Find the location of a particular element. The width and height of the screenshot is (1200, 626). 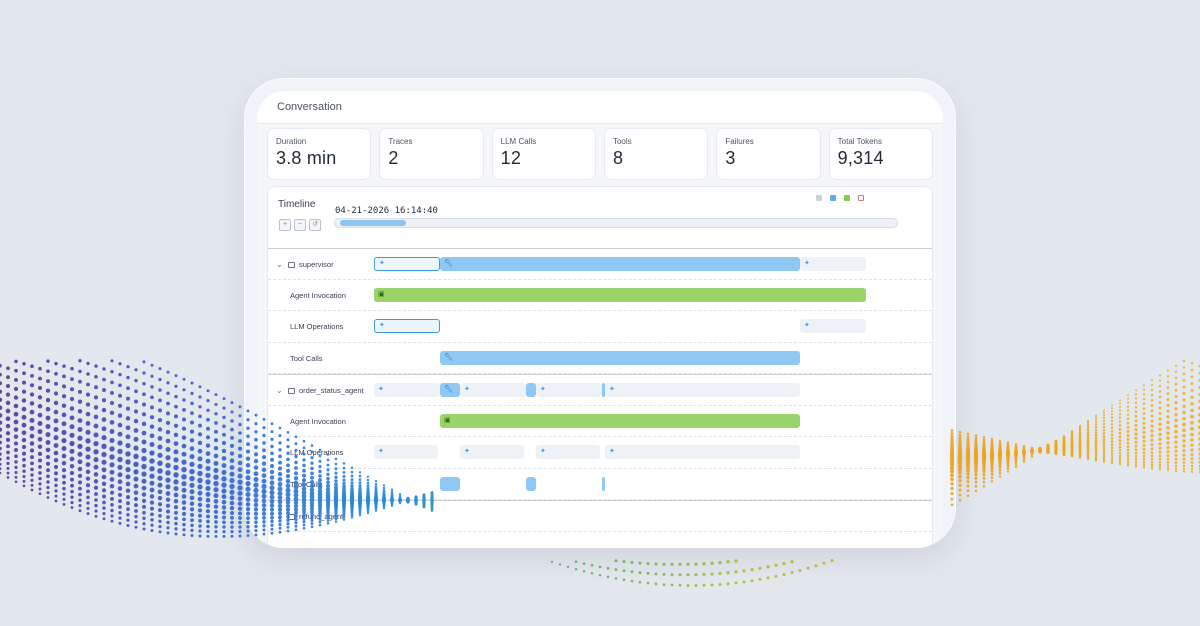

row-label-text: refund_agent is located at coordinates (321, 516).